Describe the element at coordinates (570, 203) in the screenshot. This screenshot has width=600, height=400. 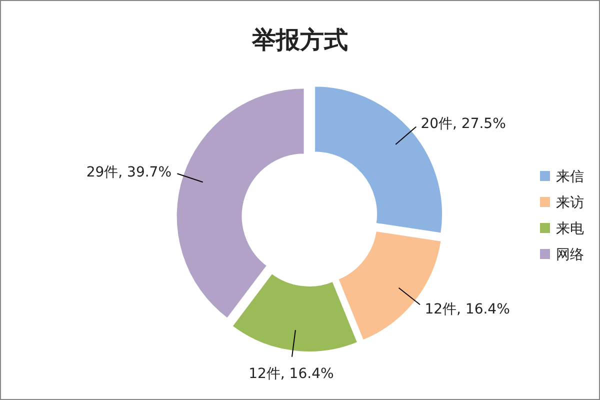
I see `legend-label: 来访` at that location.